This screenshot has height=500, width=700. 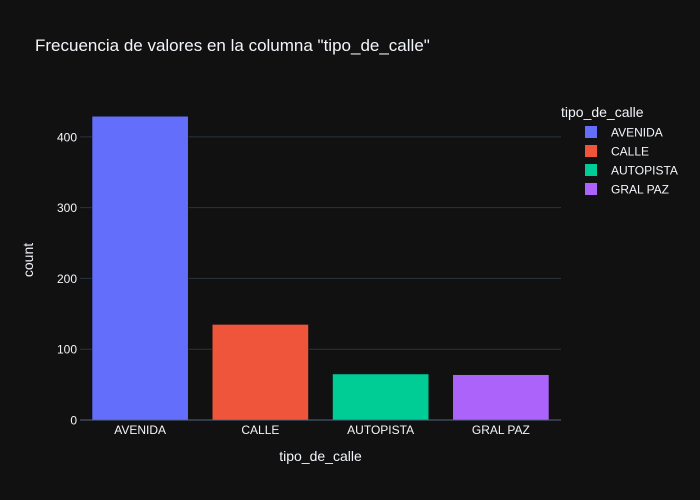 I want to click on bar-calle, so click(x=260, y=372).